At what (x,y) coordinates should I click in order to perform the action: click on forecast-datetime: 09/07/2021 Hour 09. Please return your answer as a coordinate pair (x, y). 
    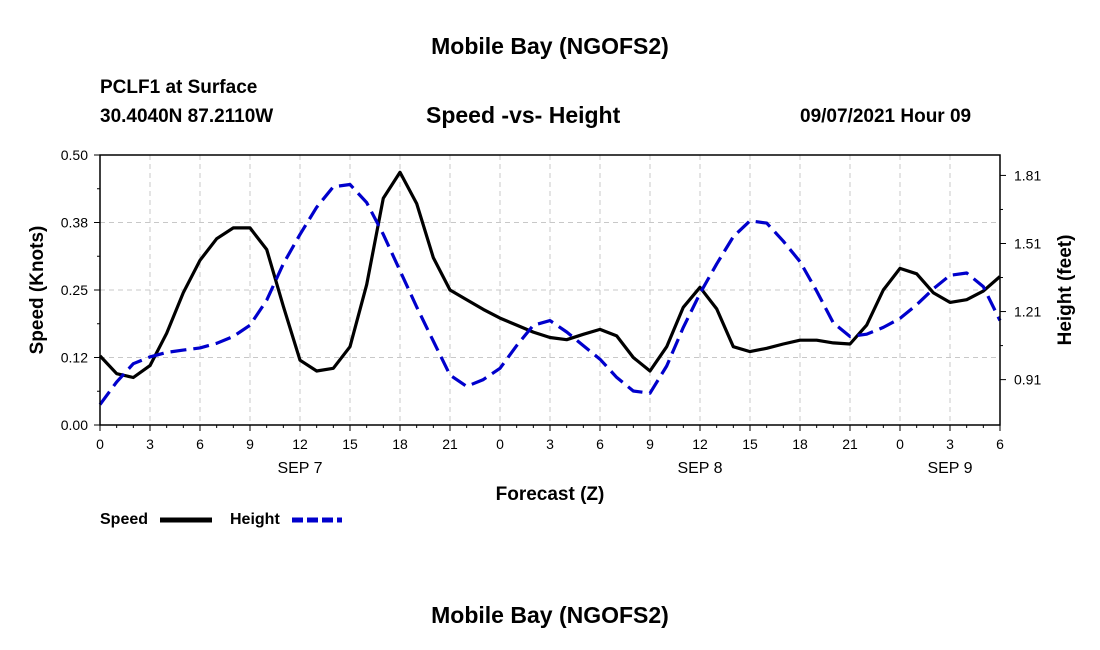
    Looking at the image, I should click on (886, 116).